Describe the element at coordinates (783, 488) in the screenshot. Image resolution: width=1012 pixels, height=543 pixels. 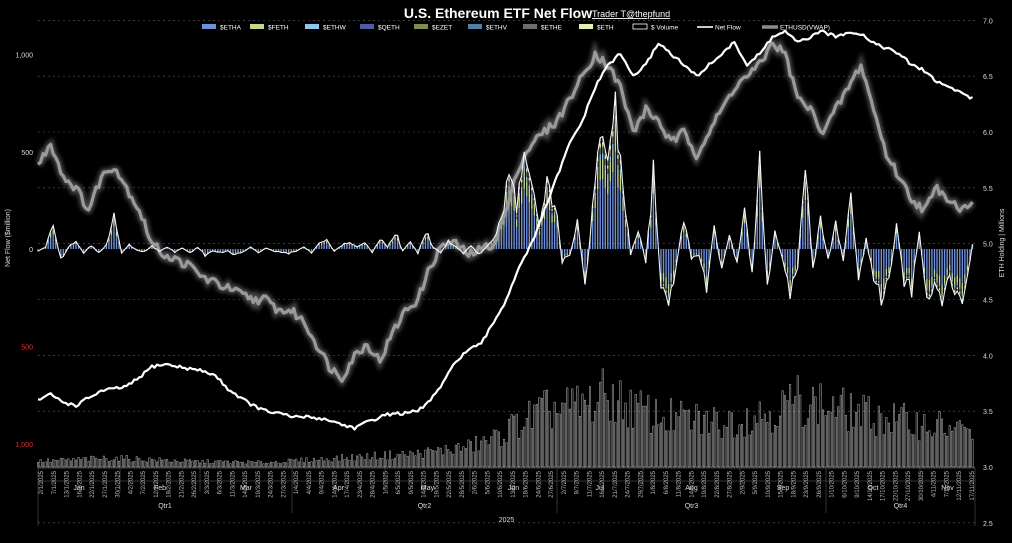
I see `month-label: Sep` at that location.